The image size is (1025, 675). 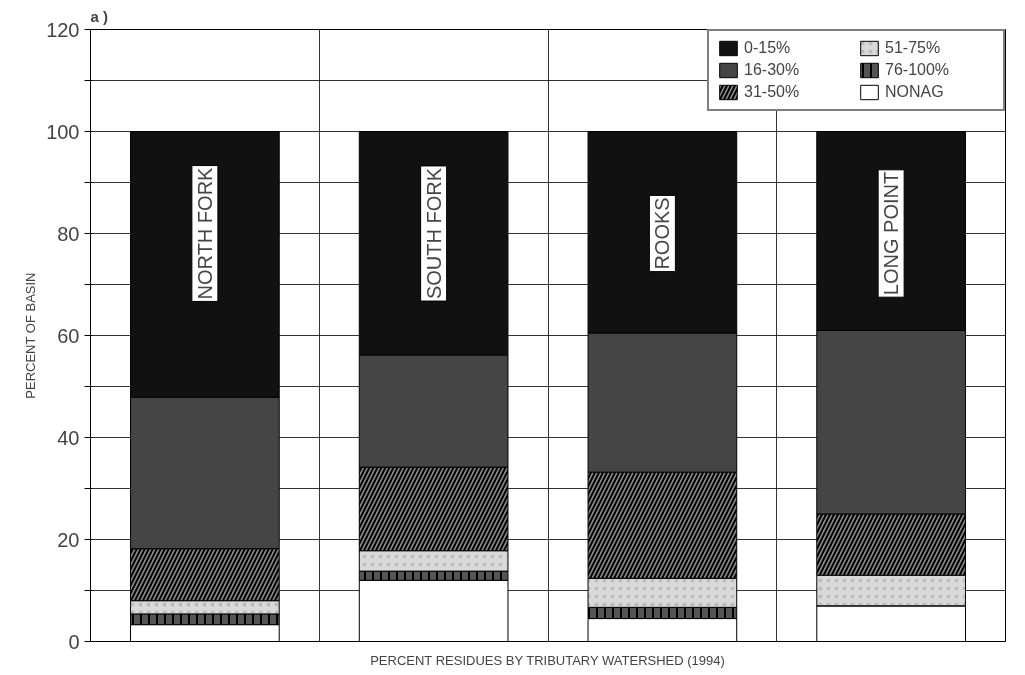 I want to click on x-tick-label: LONG POINT, so click(x=891, y=233).